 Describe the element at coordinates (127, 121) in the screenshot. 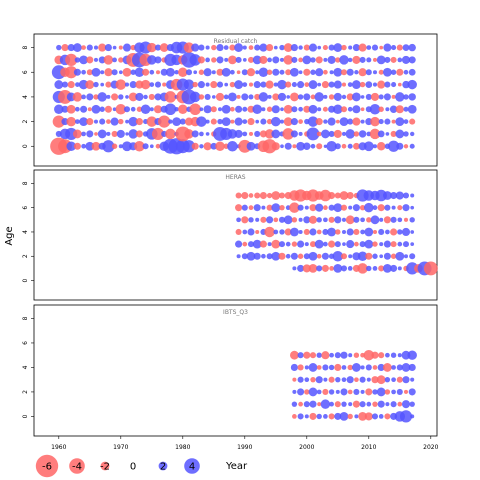

I see `bubble: 1971, age 2: 0.5` at that location.